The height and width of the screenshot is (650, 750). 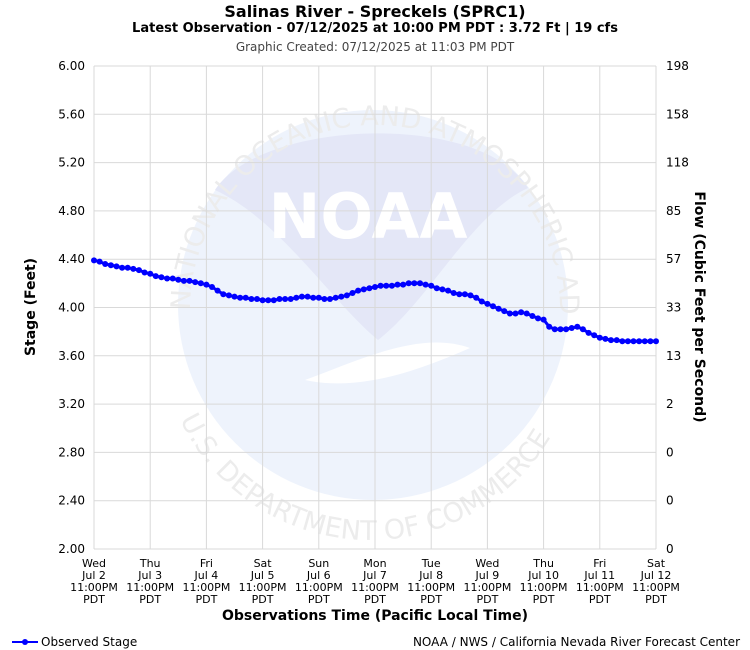 I want to click on y-tick-label: 5.20, so click(x=71, y=163).